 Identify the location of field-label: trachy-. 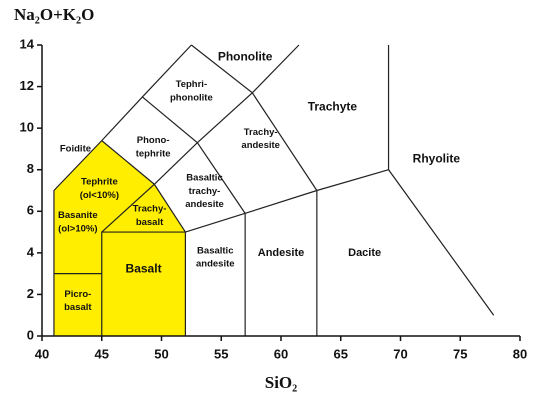
(205, 191).